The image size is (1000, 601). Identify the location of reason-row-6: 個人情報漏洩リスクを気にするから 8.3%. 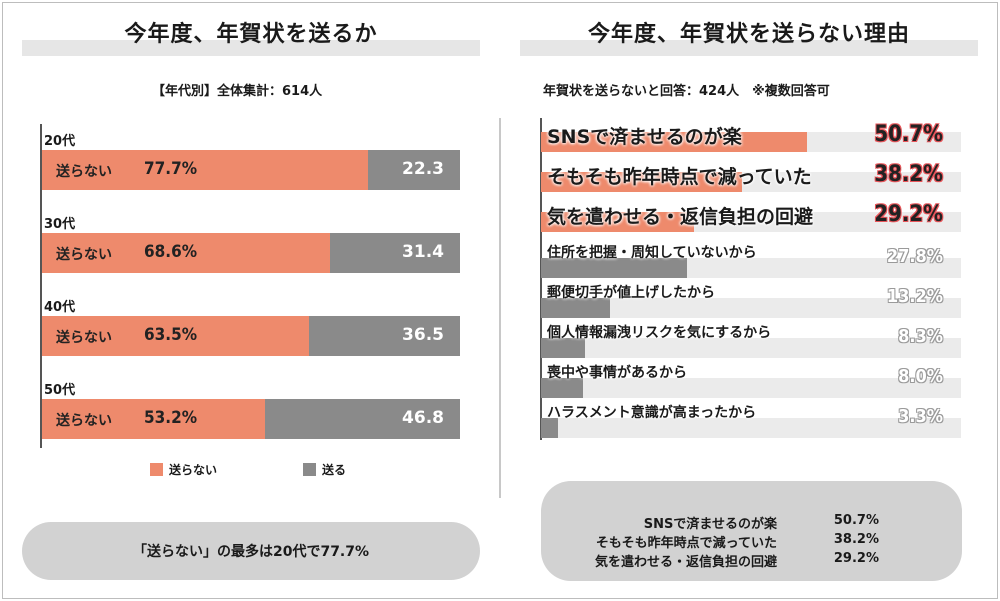
(751, 340).